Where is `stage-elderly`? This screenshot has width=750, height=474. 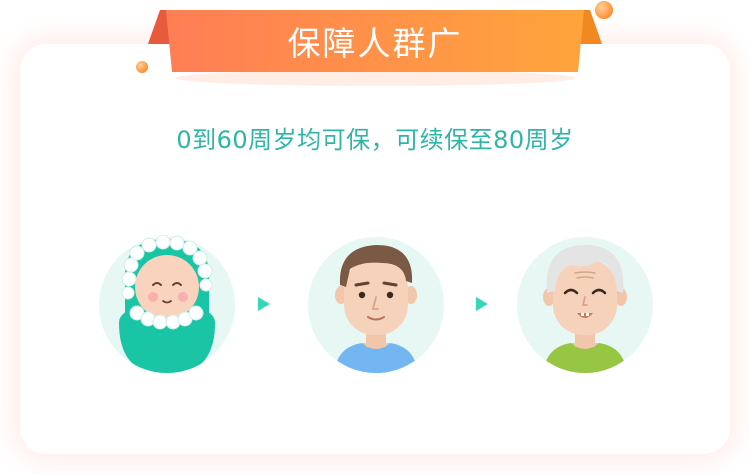
stage-elderly is located at coordinates (585, 305).